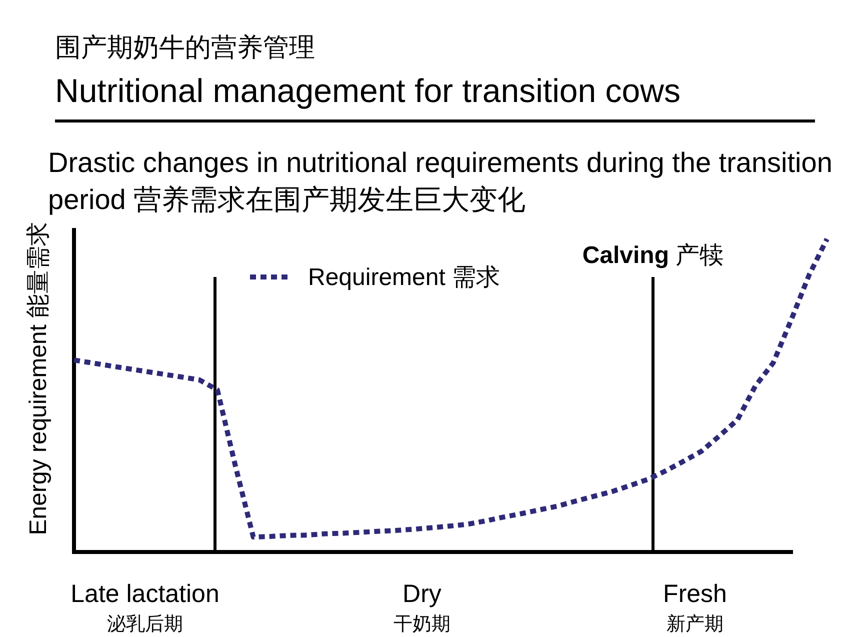 Image resolution: width=850 pixels, height=637 pixels. What do you see at coordinates (653, 255) in the screenshot?
I see `annotation: Calving 产犊` at bounding box center [653, 255].